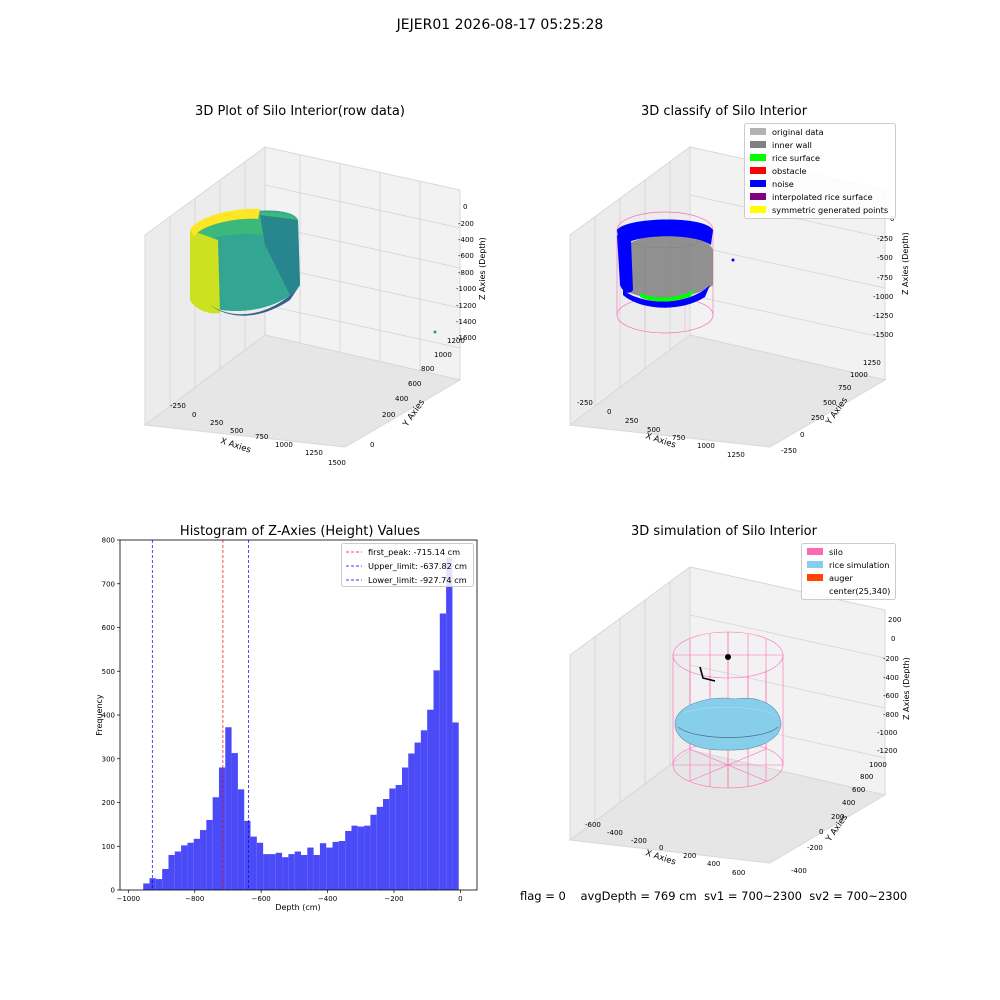 The image size is (1000, 1000). I want to click on legend-label: Upper_limit: -637.82 cm, so click(417, 566).